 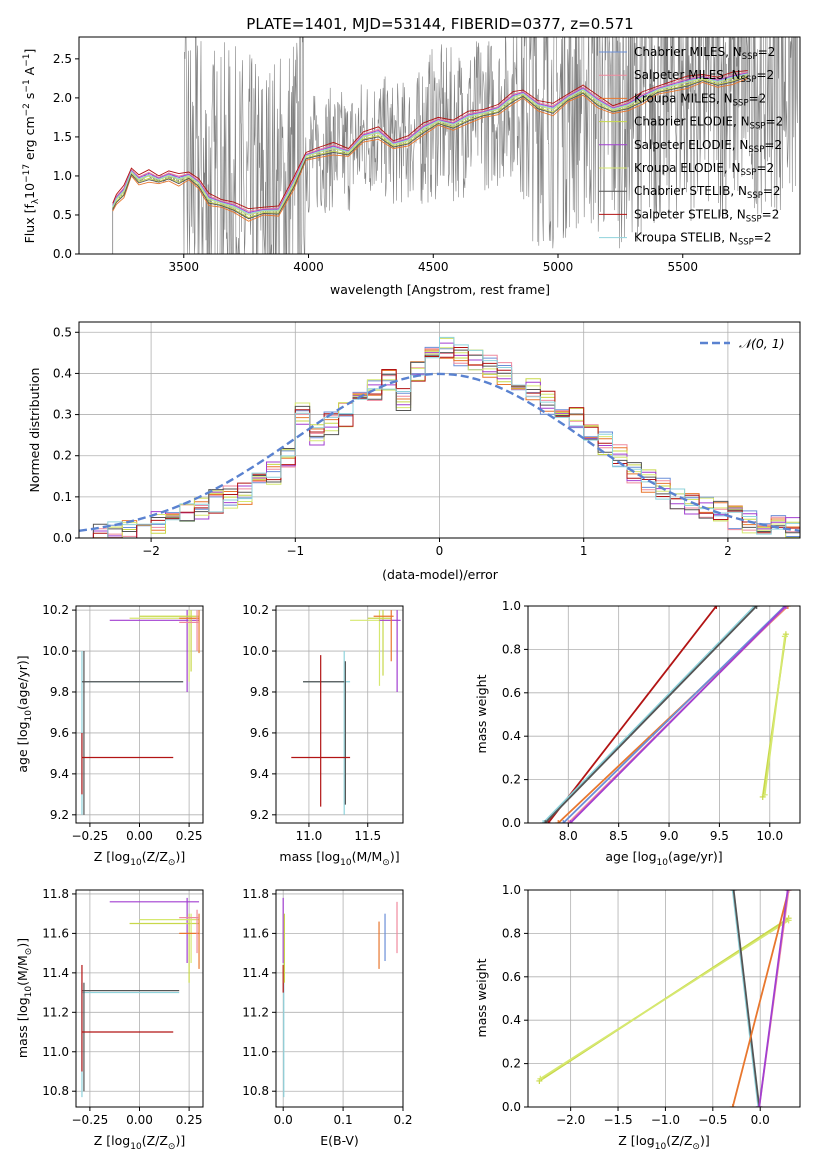 What do you see at coordinates (402, 1120) in the screenshot?
I see `x-tick-label: 0.2` at bounding box center [402, 1120].